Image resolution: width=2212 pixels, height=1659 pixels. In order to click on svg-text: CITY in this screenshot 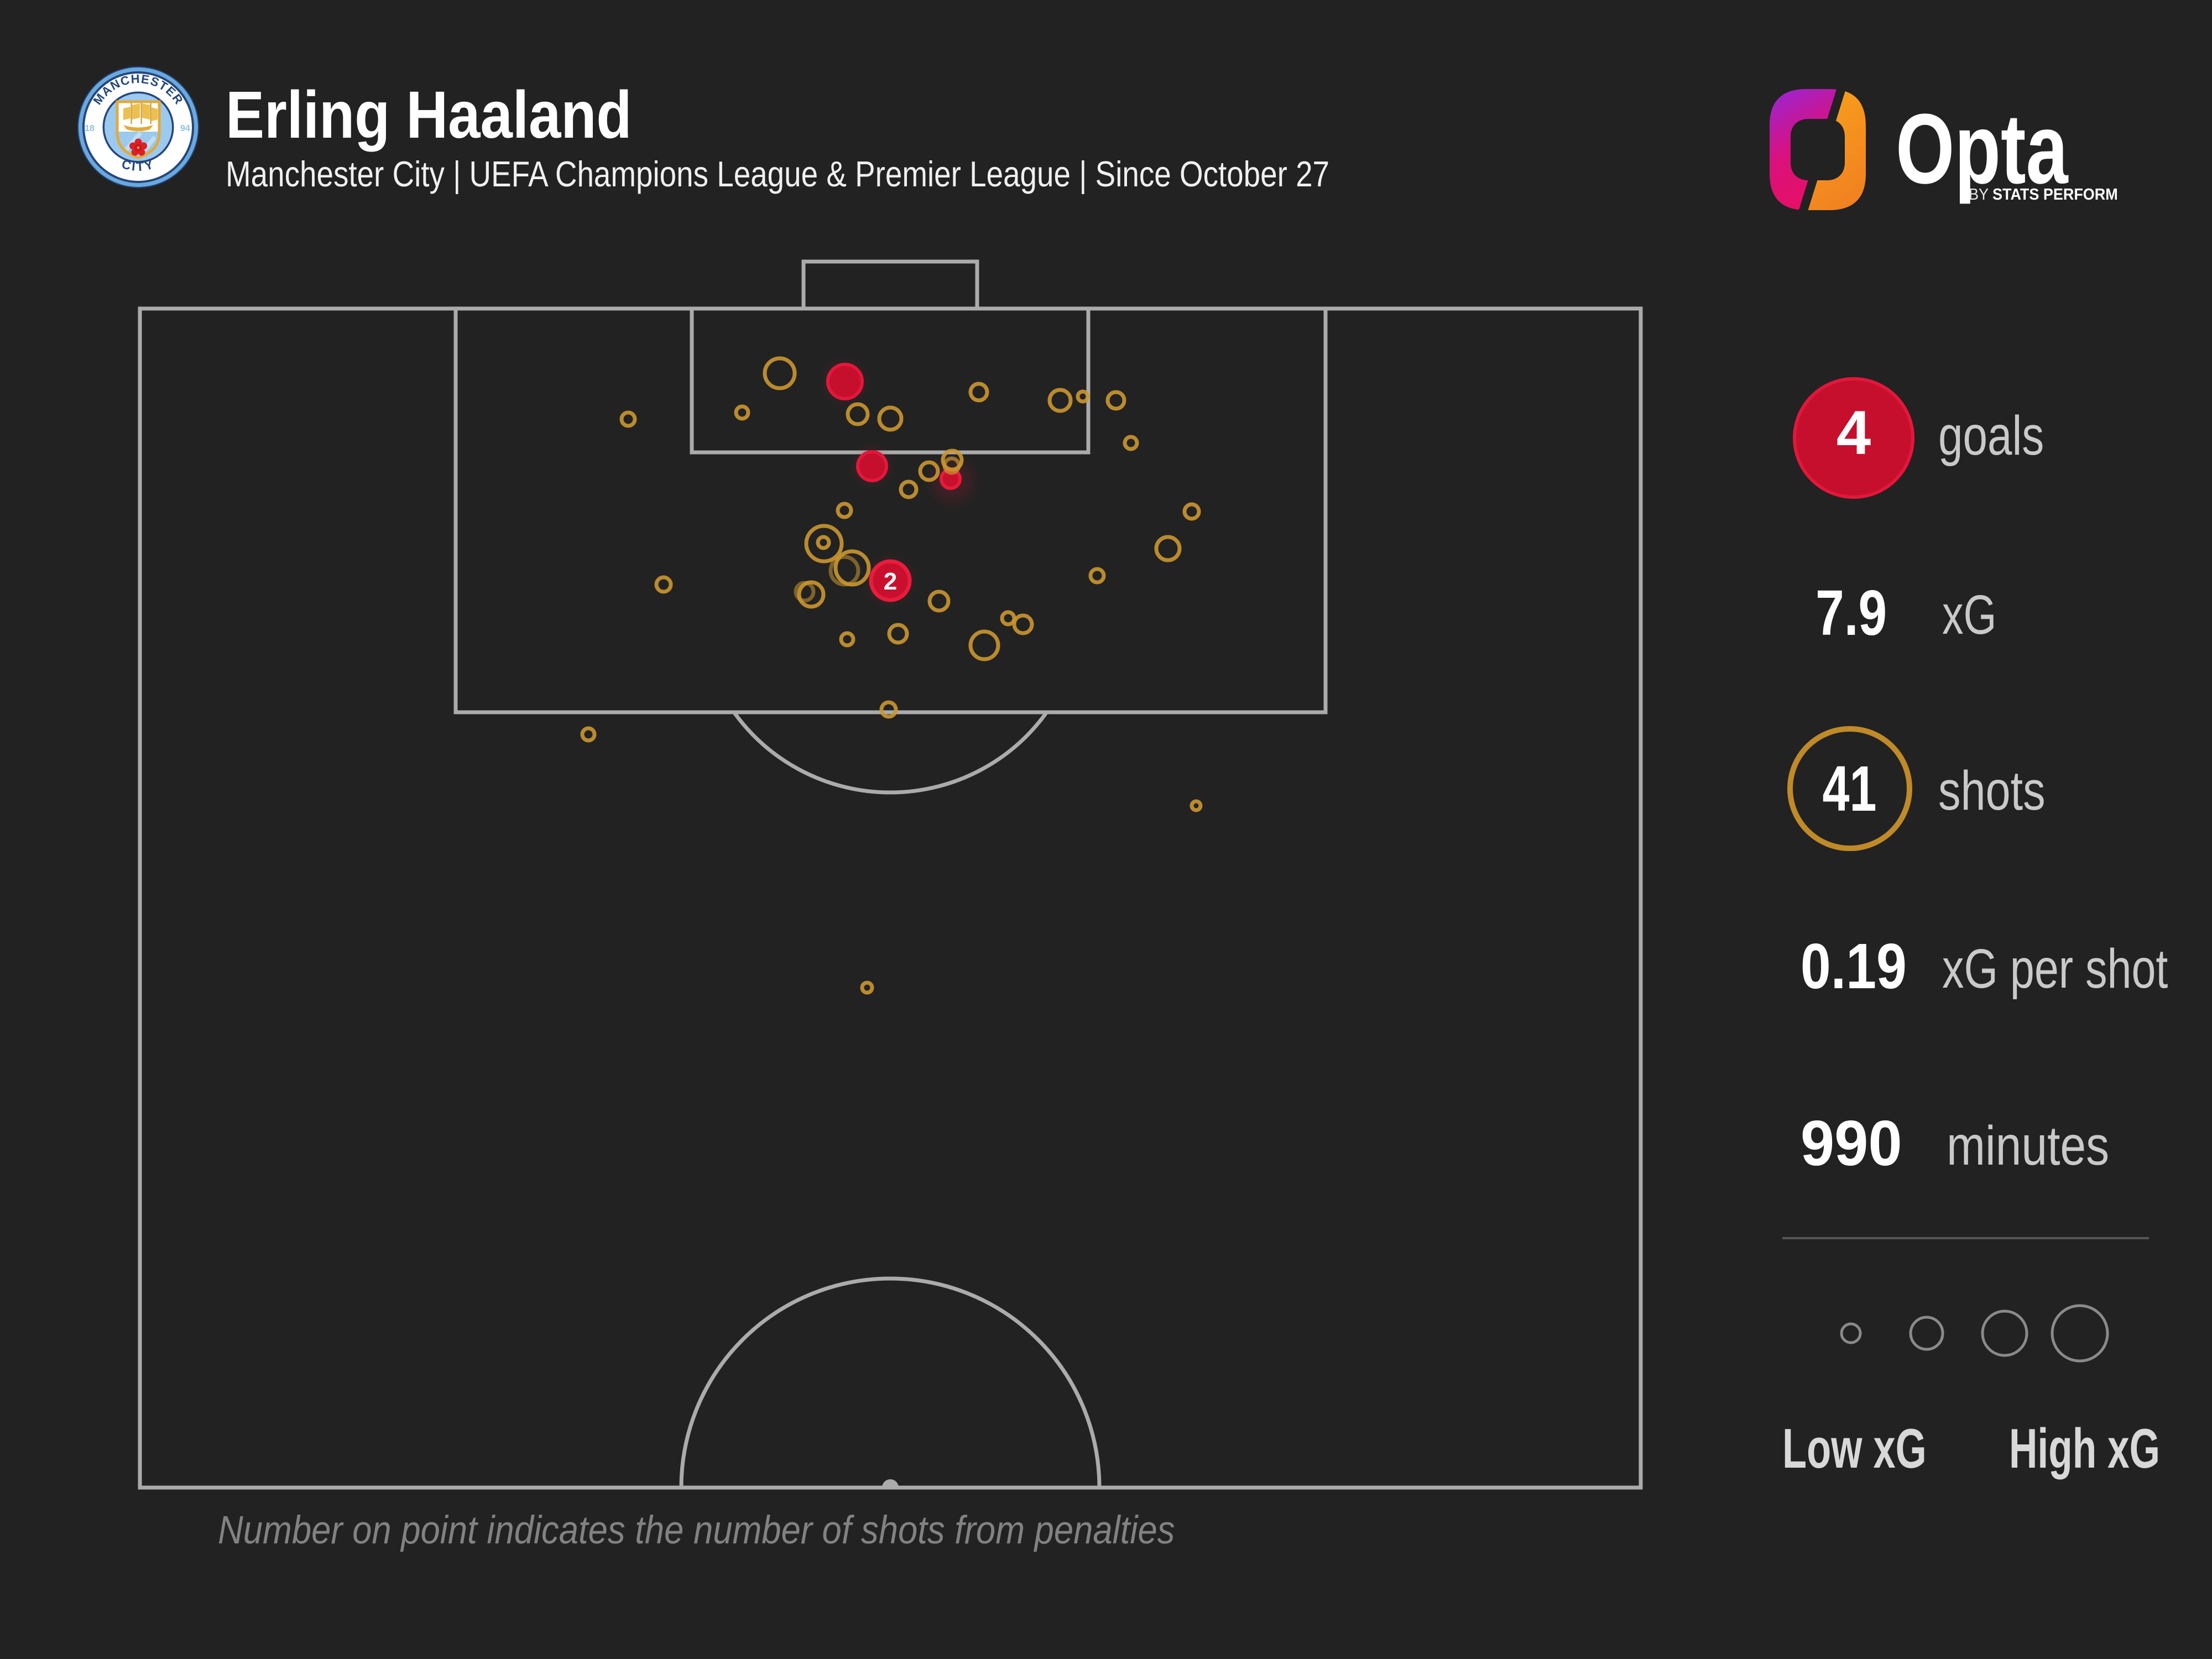, I will do `click(138, 165)`.